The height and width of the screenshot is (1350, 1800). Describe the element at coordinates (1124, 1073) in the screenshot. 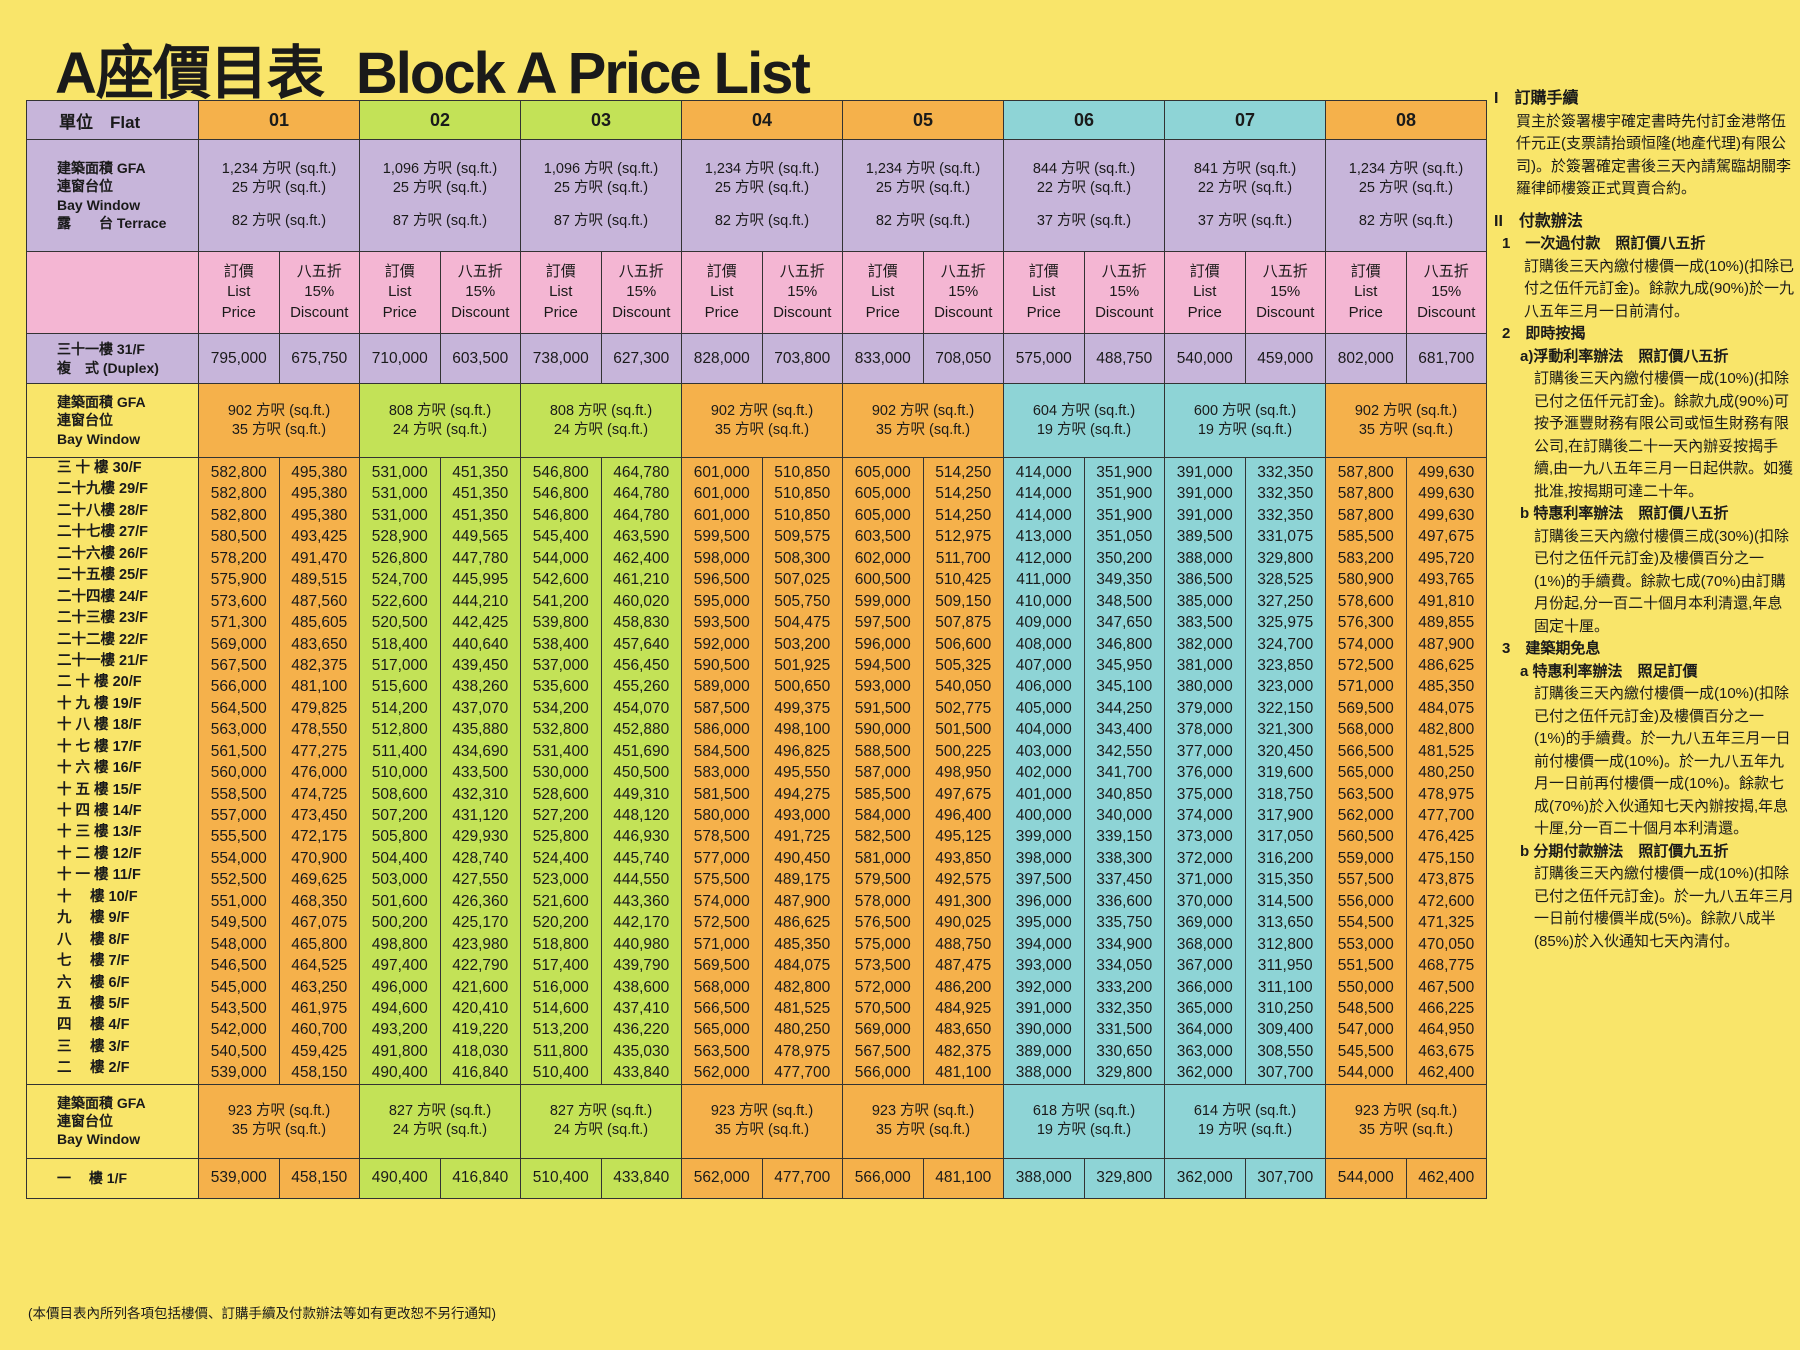

I see `discount-price: 329,800` at that location.